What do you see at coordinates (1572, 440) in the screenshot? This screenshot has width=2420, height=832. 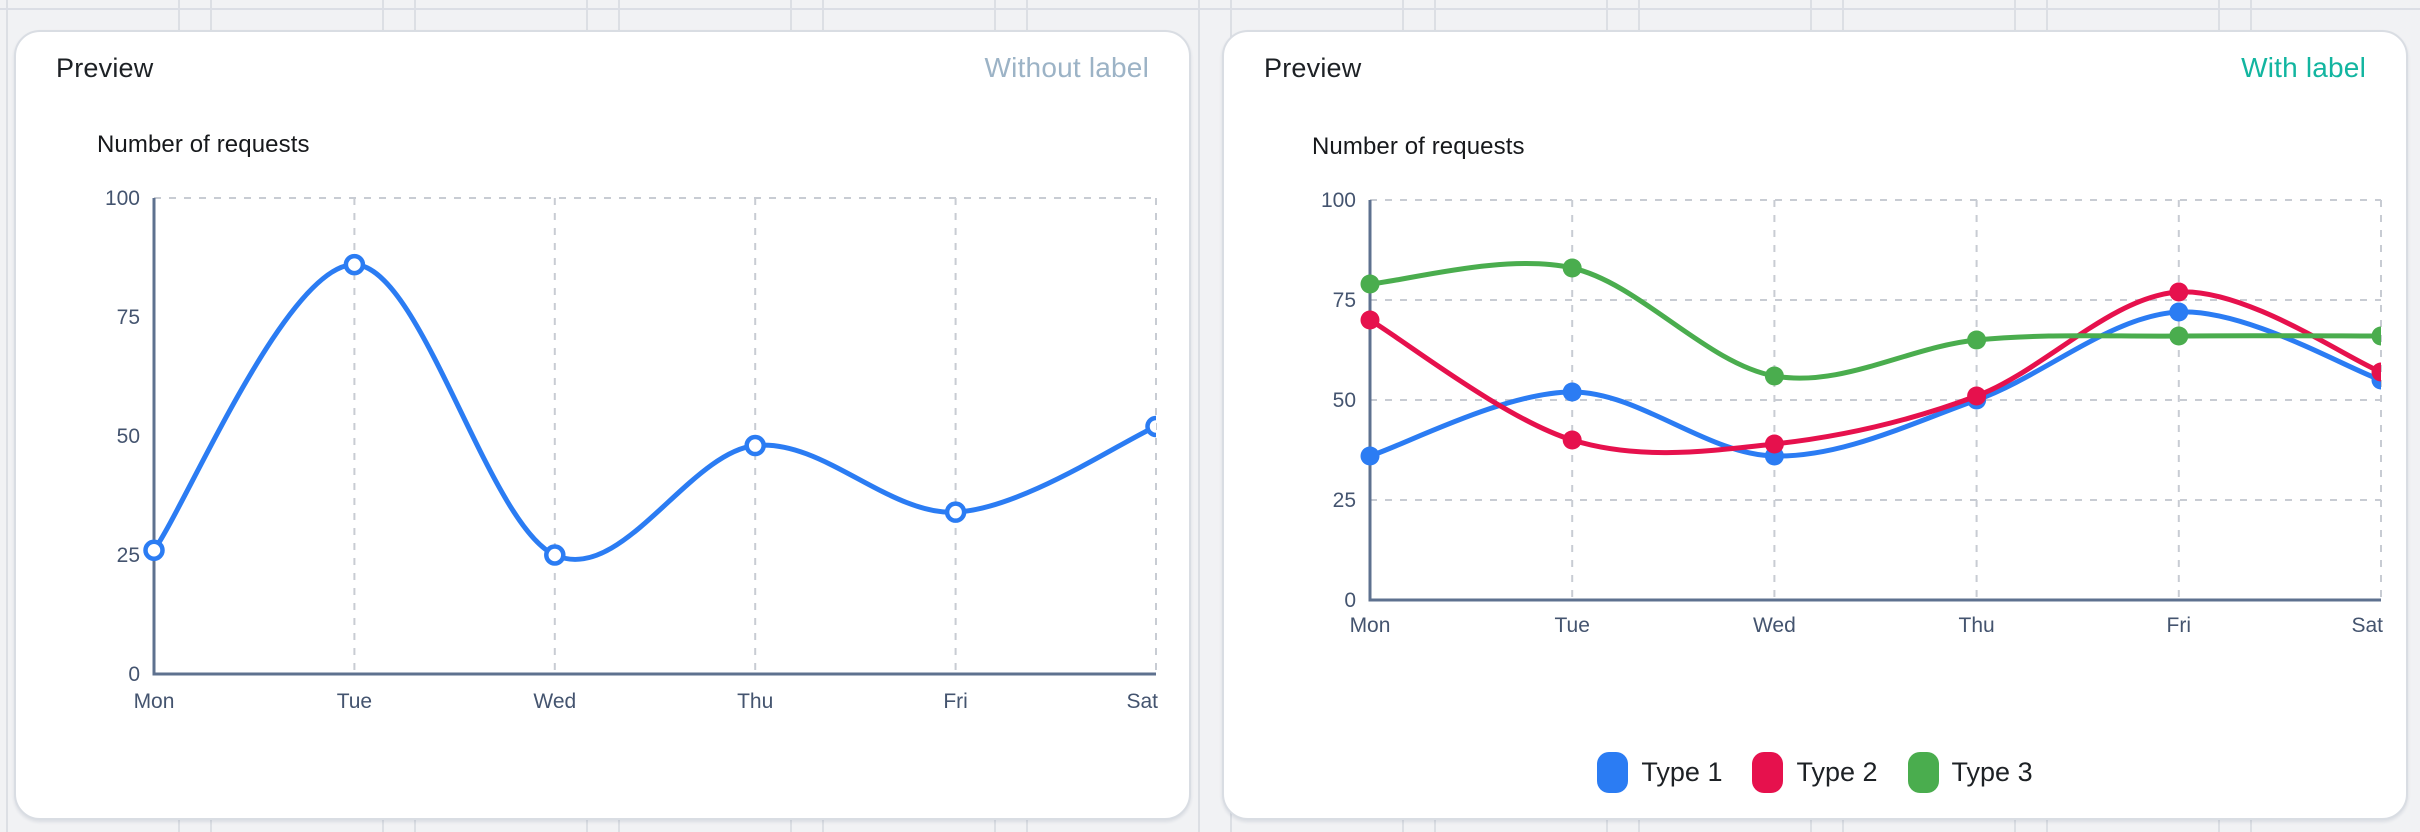 I see `data-point-type-2-tue` at bounding box center [1572, 440].